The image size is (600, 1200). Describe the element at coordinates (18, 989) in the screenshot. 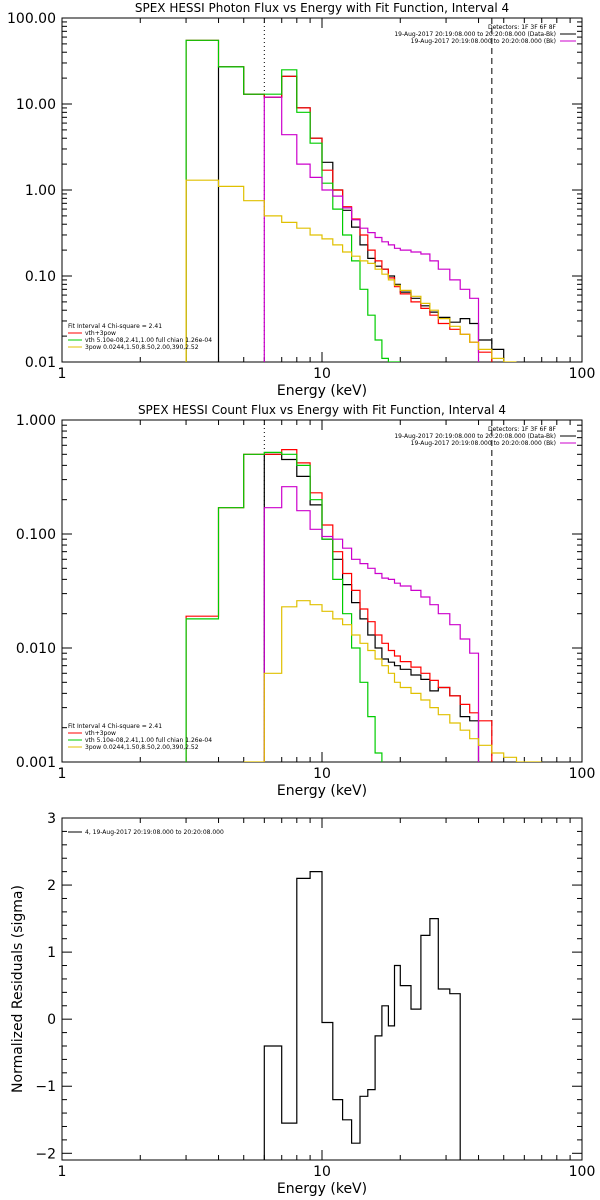

I see `y-axis-label: Normalized Residuals (sigma)` at that location.